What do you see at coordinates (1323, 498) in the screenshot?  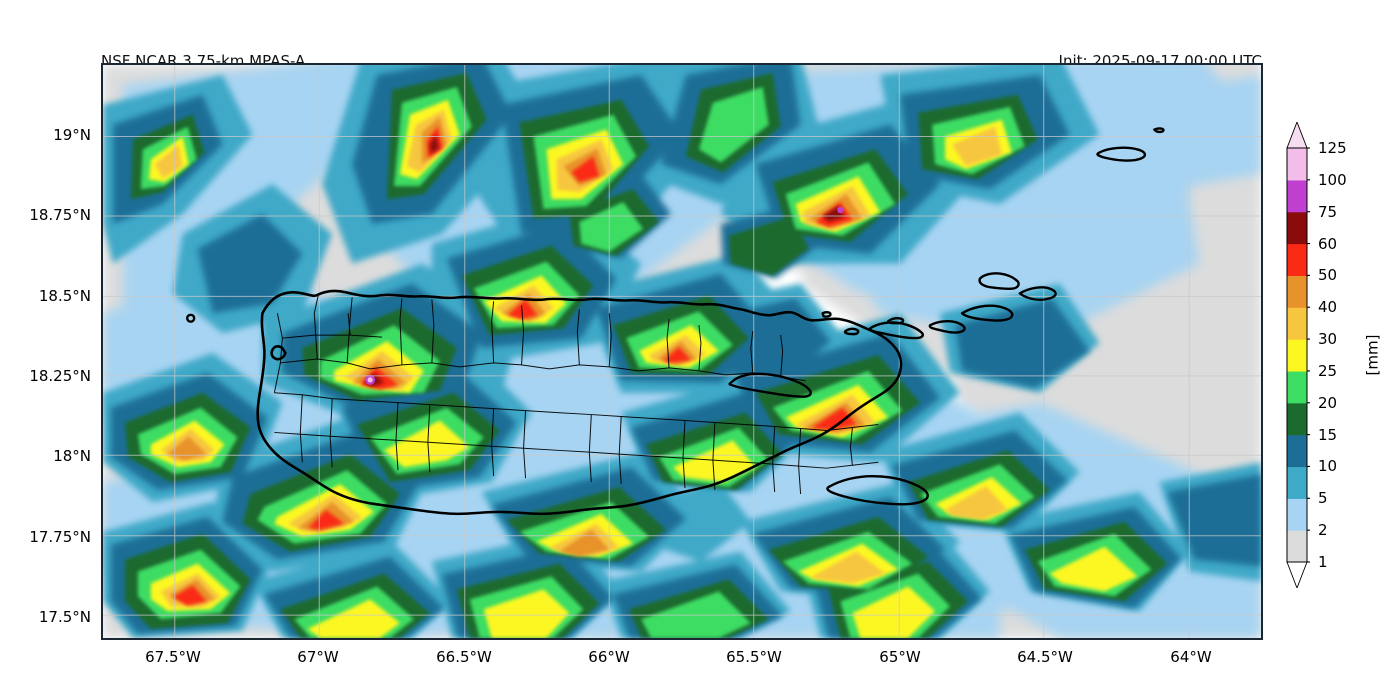 I see `colorbar-tick-label: 5` at bounding box center [1323, 498].